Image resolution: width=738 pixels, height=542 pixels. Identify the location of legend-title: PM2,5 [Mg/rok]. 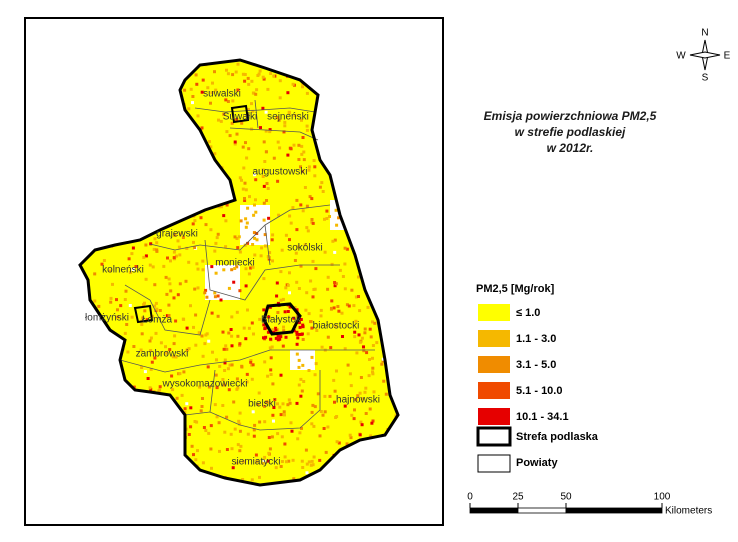
(515, 289).